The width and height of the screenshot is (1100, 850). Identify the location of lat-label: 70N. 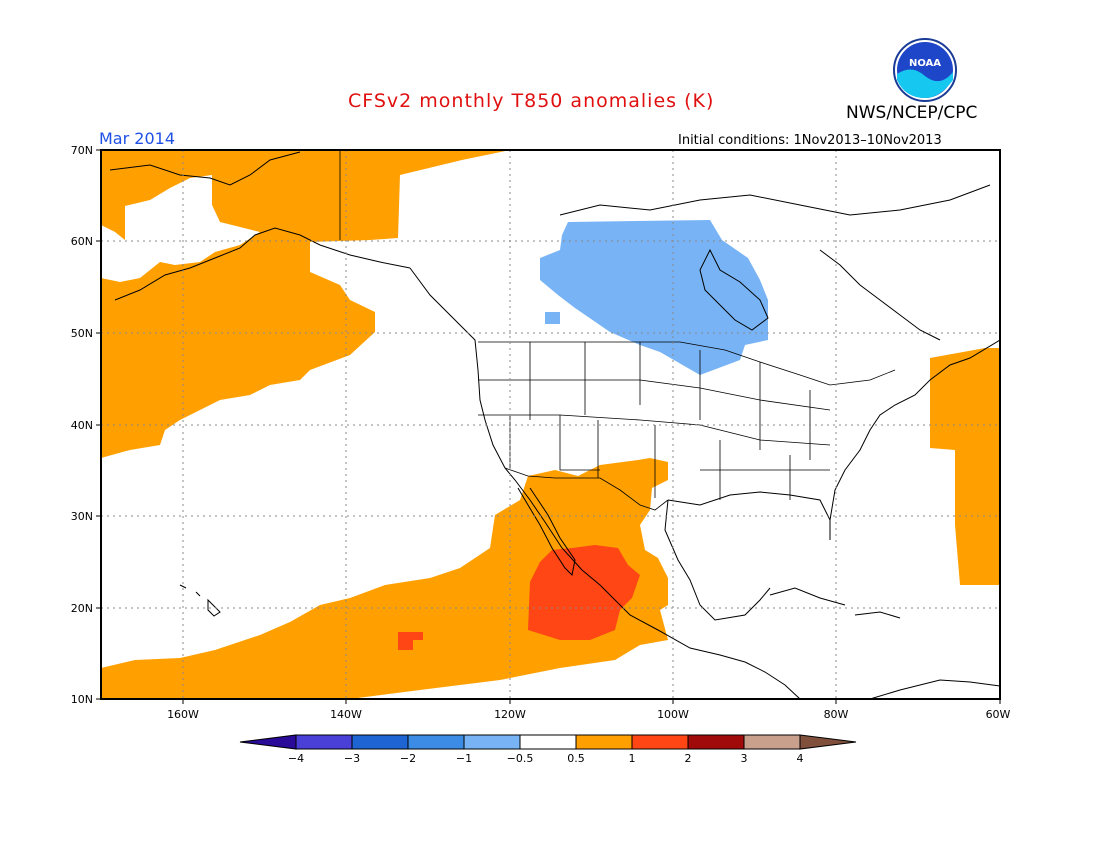
(82, 150).